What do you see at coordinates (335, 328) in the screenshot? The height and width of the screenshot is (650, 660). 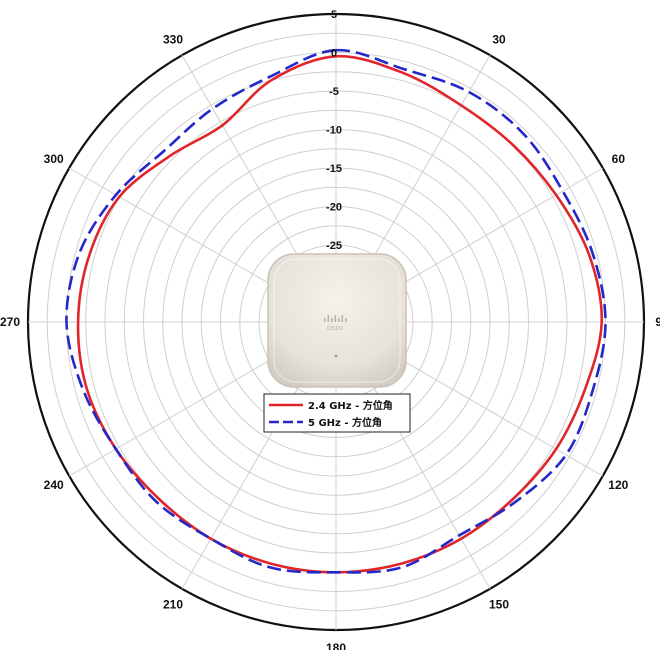 I see `cisco-logo-text: cisco` at bounding box center [335, 328].